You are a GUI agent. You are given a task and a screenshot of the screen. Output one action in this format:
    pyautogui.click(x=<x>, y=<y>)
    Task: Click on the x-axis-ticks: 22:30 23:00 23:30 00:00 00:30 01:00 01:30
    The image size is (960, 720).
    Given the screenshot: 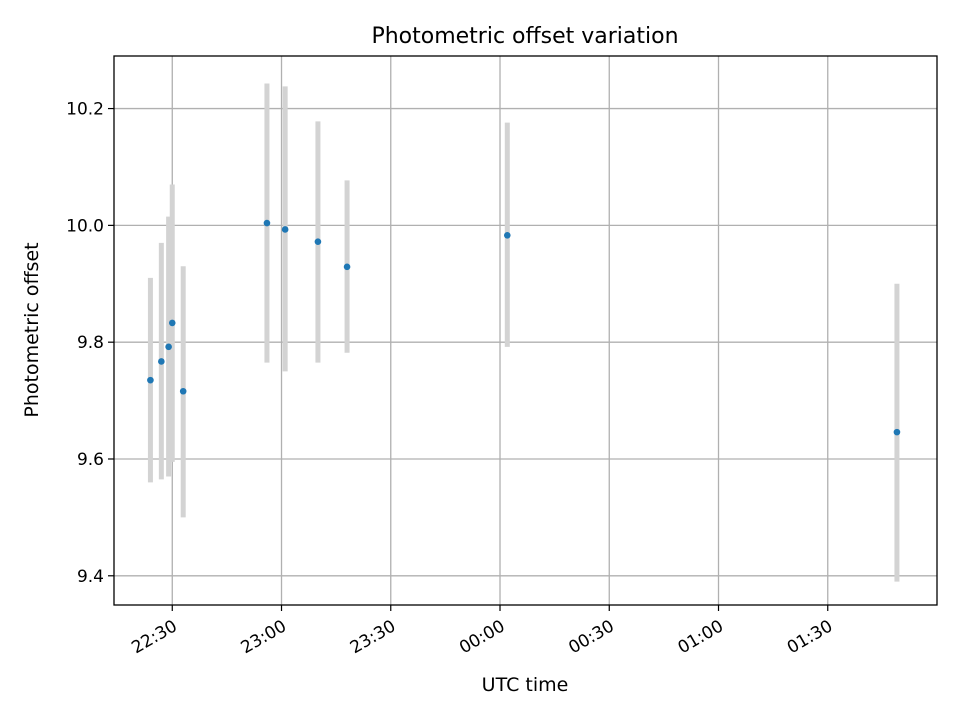 What is the action you would take?
    pyautogui.click(x=482, y=631)
    